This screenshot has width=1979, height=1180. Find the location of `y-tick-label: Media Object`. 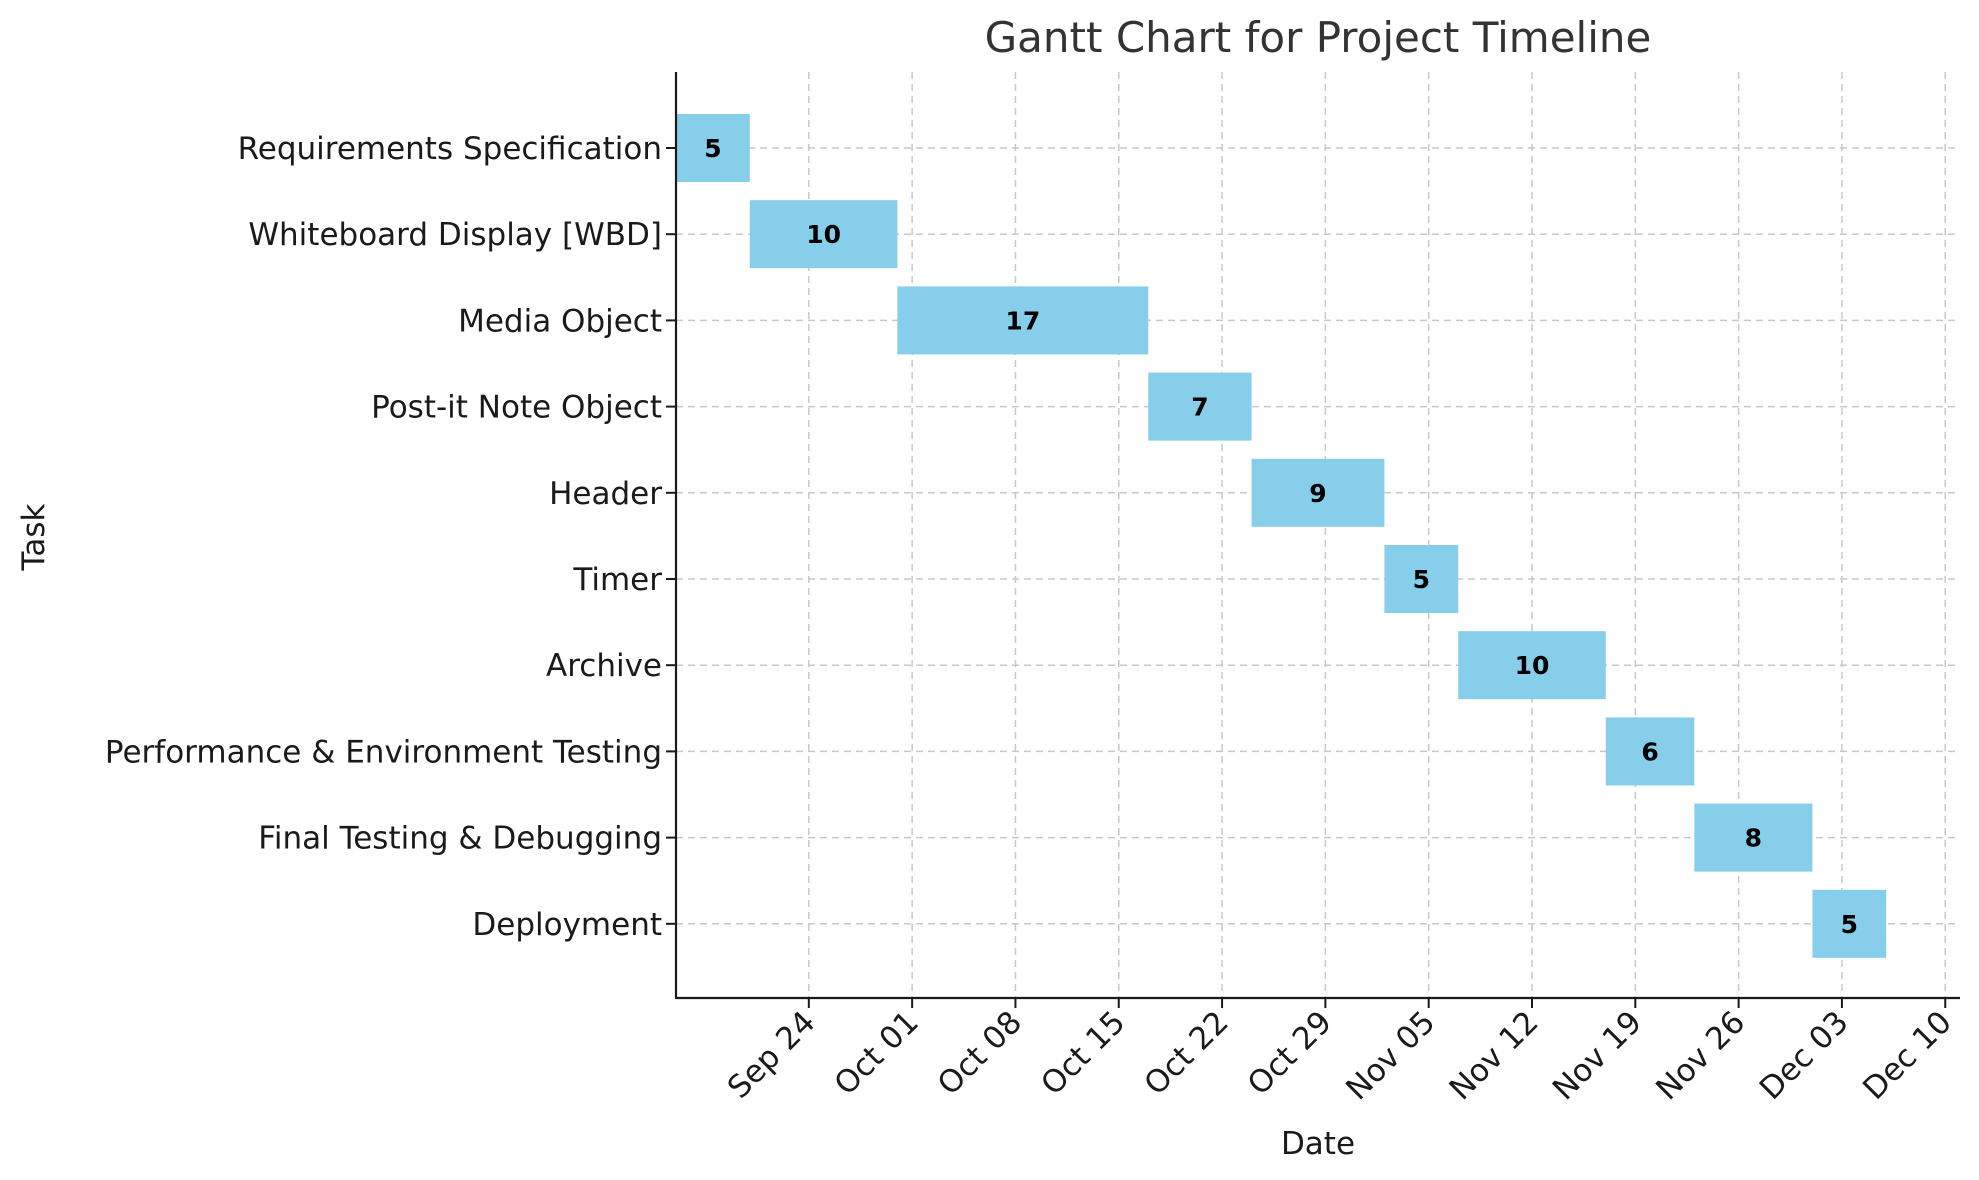

y-tick-label: Media Object is located at coordinates (560, 321).